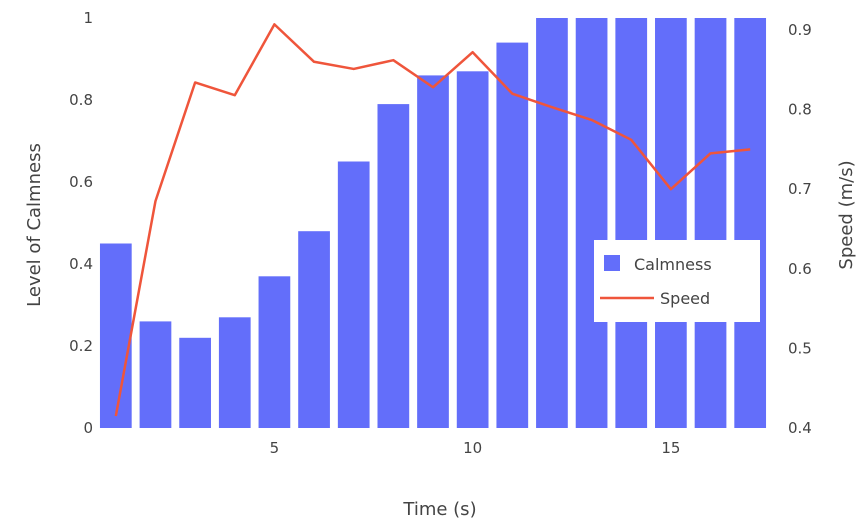 The height and width of the screenshot is (525, 867). What do you see at coordinates (685, 298) in the screenshot?
I see `legend-label-speed: Speed` at bounding box center [685, 298].